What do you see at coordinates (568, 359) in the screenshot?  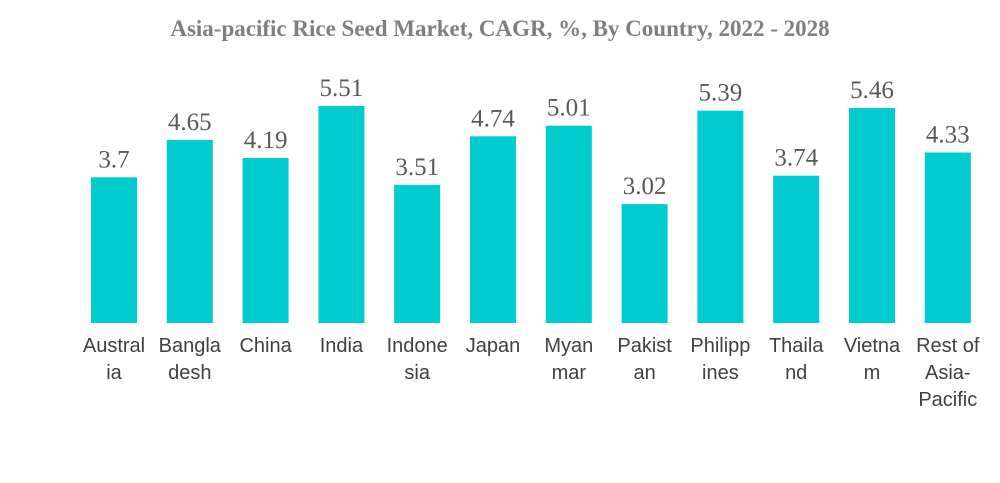 I see `category-label: Myan mar` at bounding box center [568, 359].